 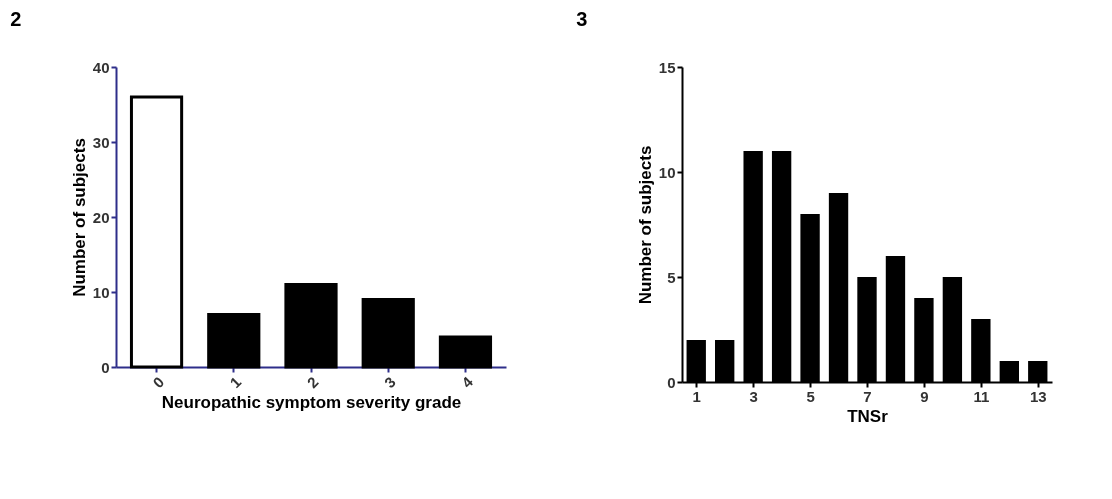 What do you see at coordinates (16, 19) in the screenshot?
I see `chart-title: 2` at bounding box center [16, 19].